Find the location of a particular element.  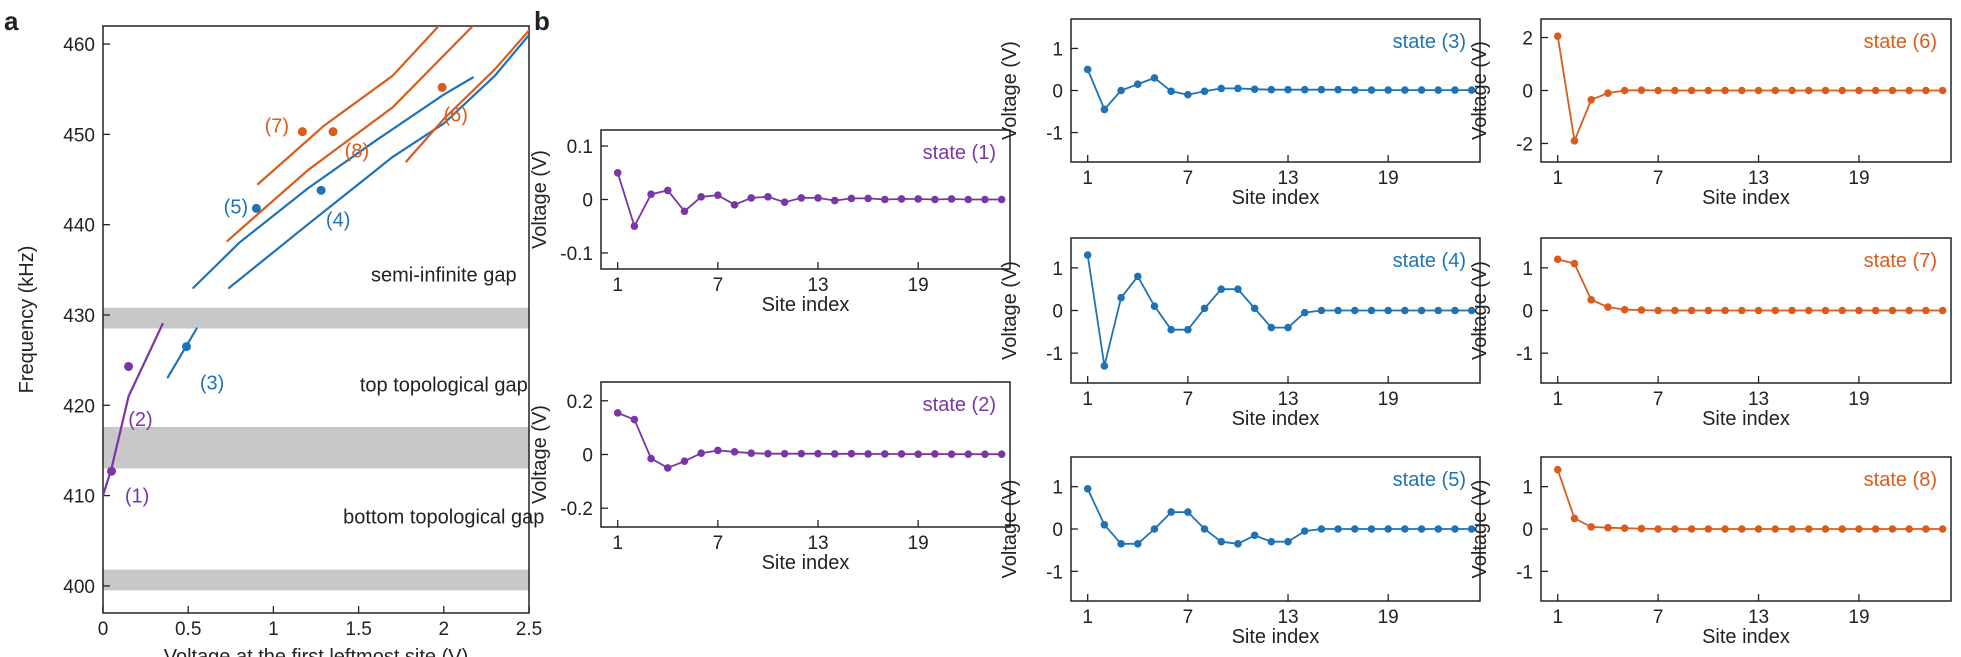

x-axis-label: Site index is located at coordinates (1276, 419).